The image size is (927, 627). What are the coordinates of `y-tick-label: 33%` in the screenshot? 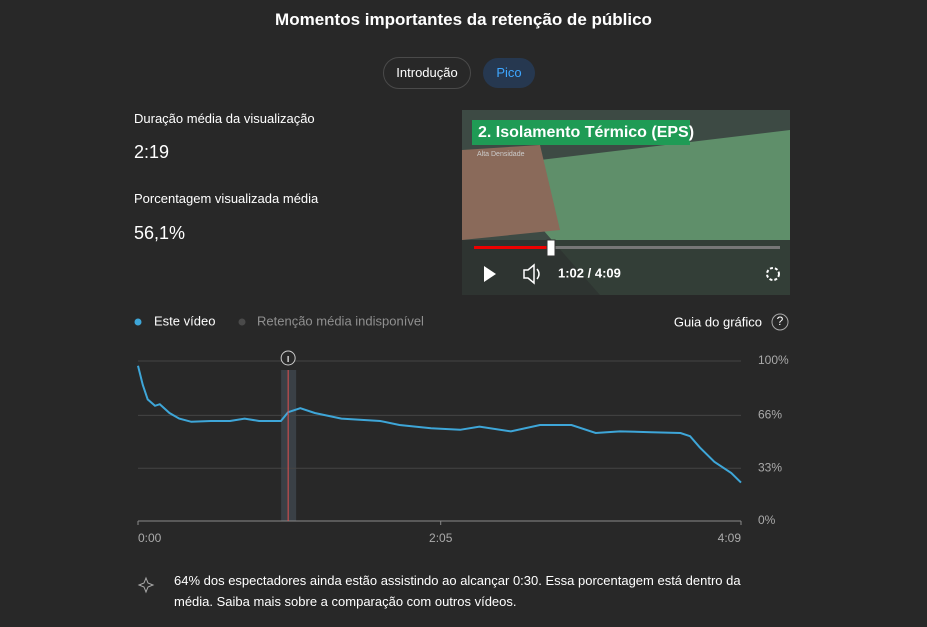 It's located at (770, 467).